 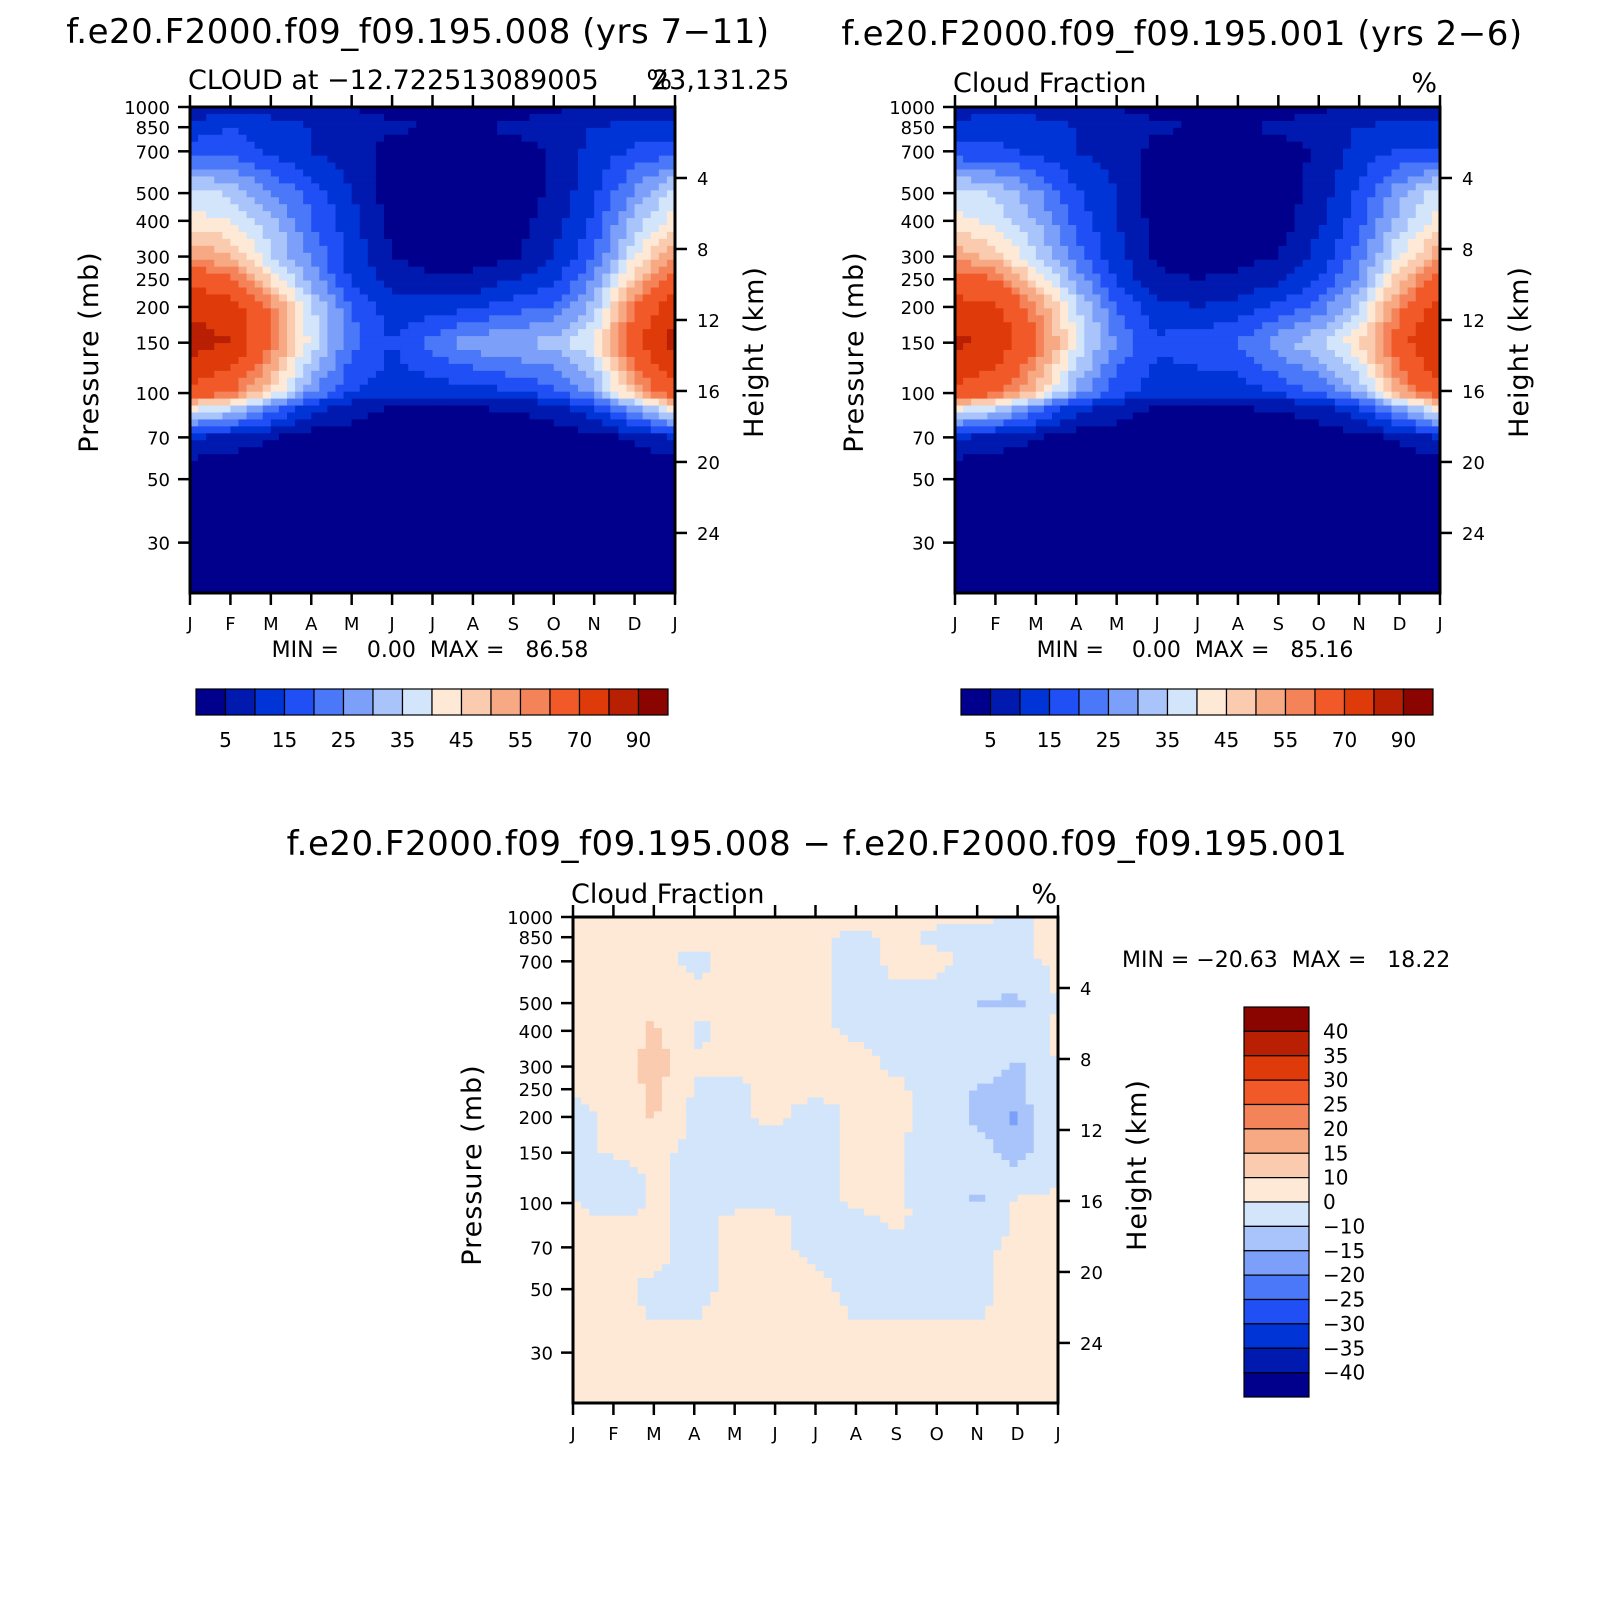 I want to click on colorbar-label: 35, so click(x=402, y=740).